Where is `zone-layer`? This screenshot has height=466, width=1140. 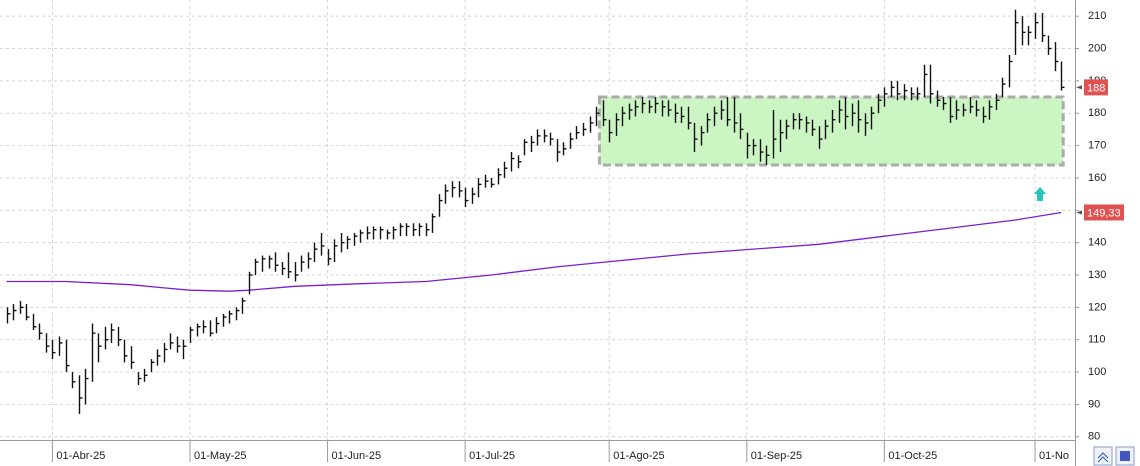
zone-layer is located at coordinates (831, 131).